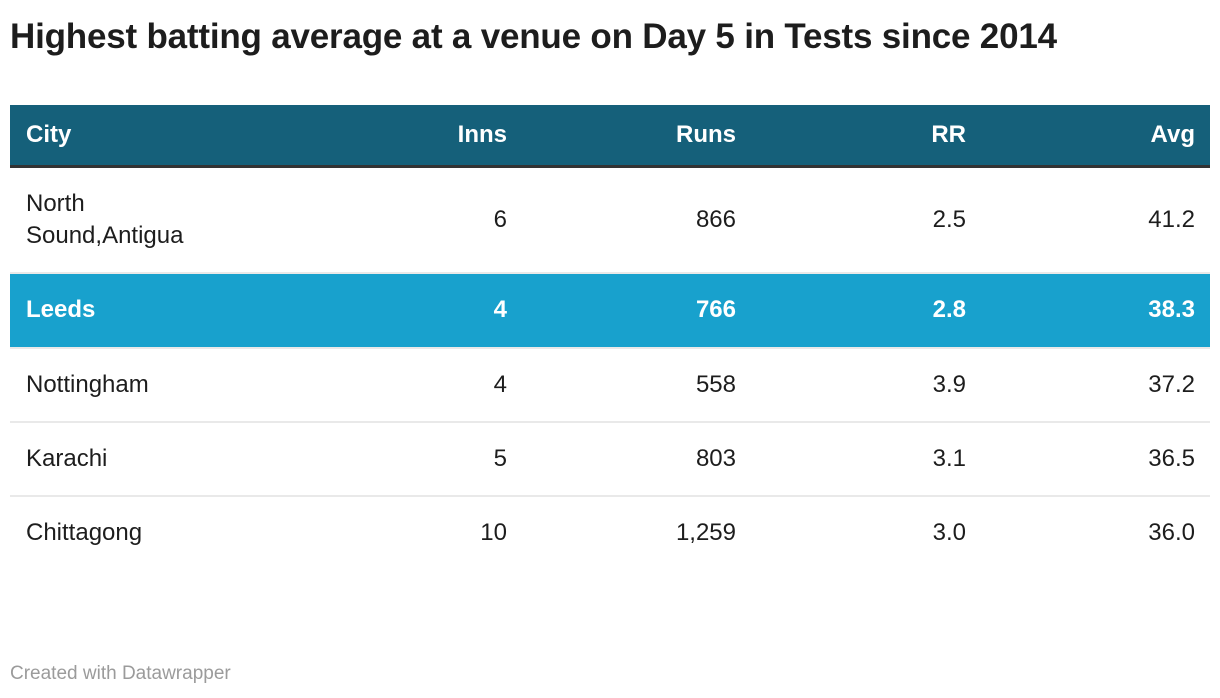 The width and height of the screenshot is (1220, 698). What do you see at coordinates (636, 135) in the screenshot?
I see `column-header-runs: Runs` at bounding box center [636, 135].